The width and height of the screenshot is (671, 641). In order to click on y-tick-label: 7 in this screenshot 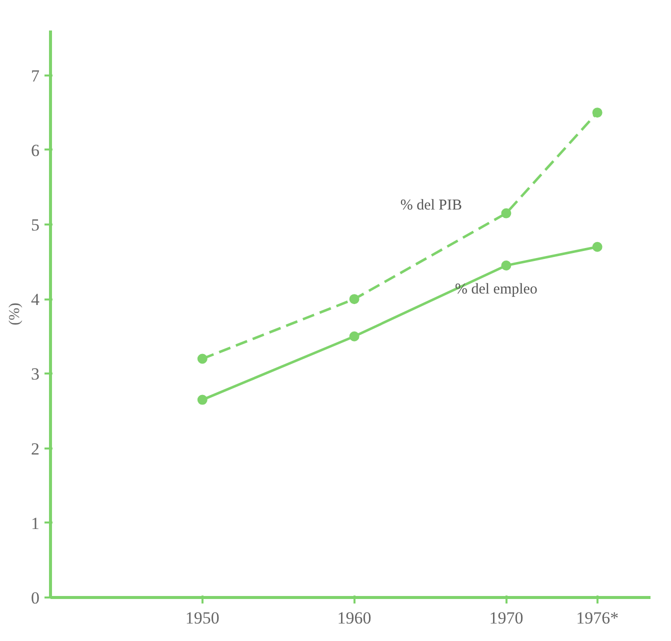, I will do `click(35, 76)`.